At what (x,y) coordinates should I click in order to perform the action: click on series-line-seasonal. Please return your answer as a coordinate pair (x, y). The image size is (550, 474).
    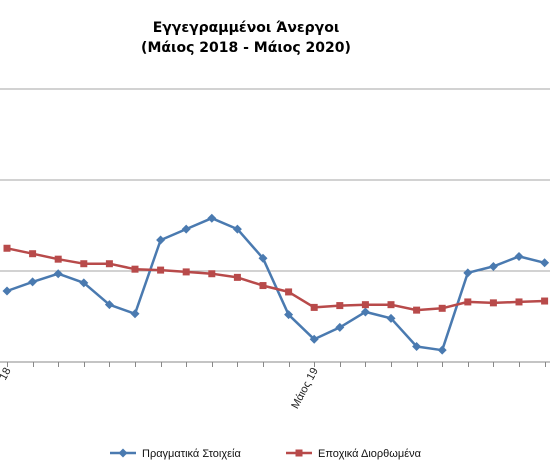
    Looking at the image, I should click on (275, 279).